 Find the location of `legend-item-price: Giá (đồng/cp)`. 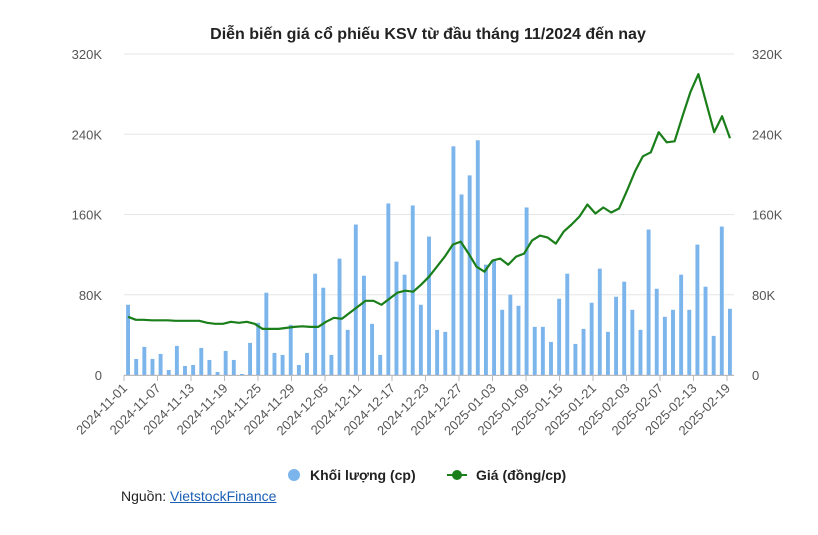

legend-item-price: Giá (đồng/cp) is located at coordinates (506, 475).